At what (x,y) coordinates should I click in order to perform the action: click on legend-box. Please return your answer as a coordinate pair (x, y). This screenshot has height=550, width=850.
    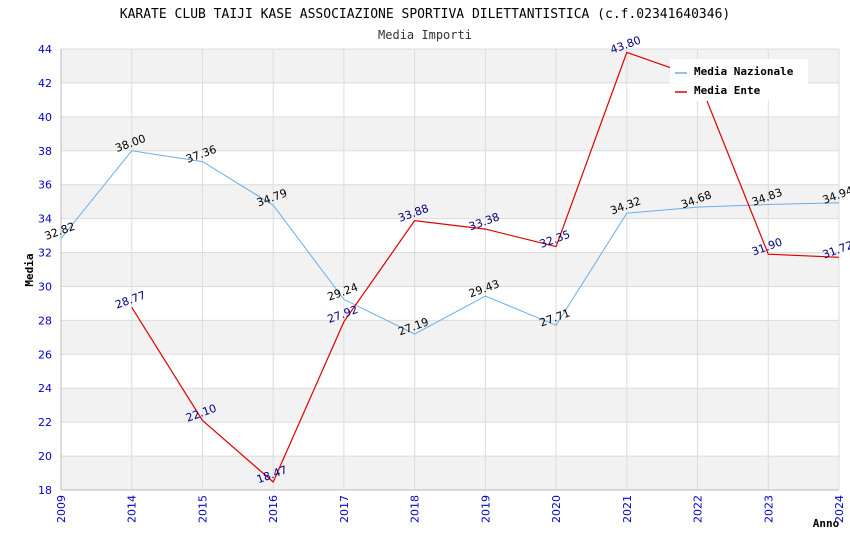
    Looking at the image, I should click on (739, 80).